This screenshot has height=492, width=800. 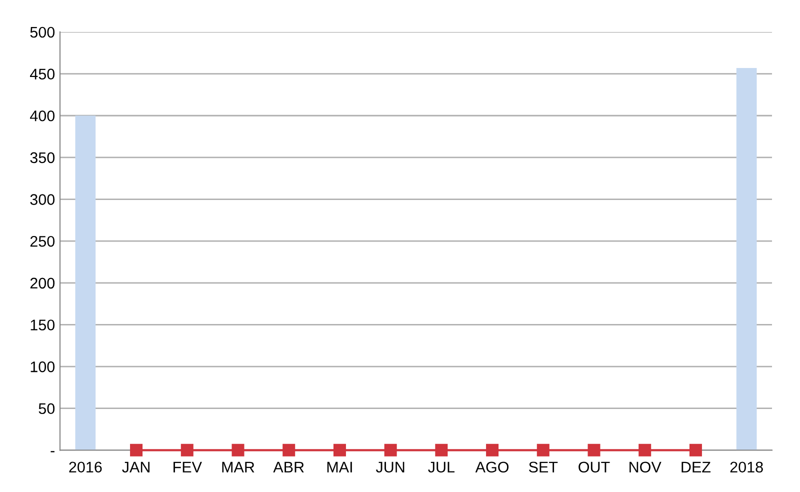 What do you see at coordinates (42, 32) in the screenshot?
I see `y-tick-label: 500` at bounding box center [42, 32].